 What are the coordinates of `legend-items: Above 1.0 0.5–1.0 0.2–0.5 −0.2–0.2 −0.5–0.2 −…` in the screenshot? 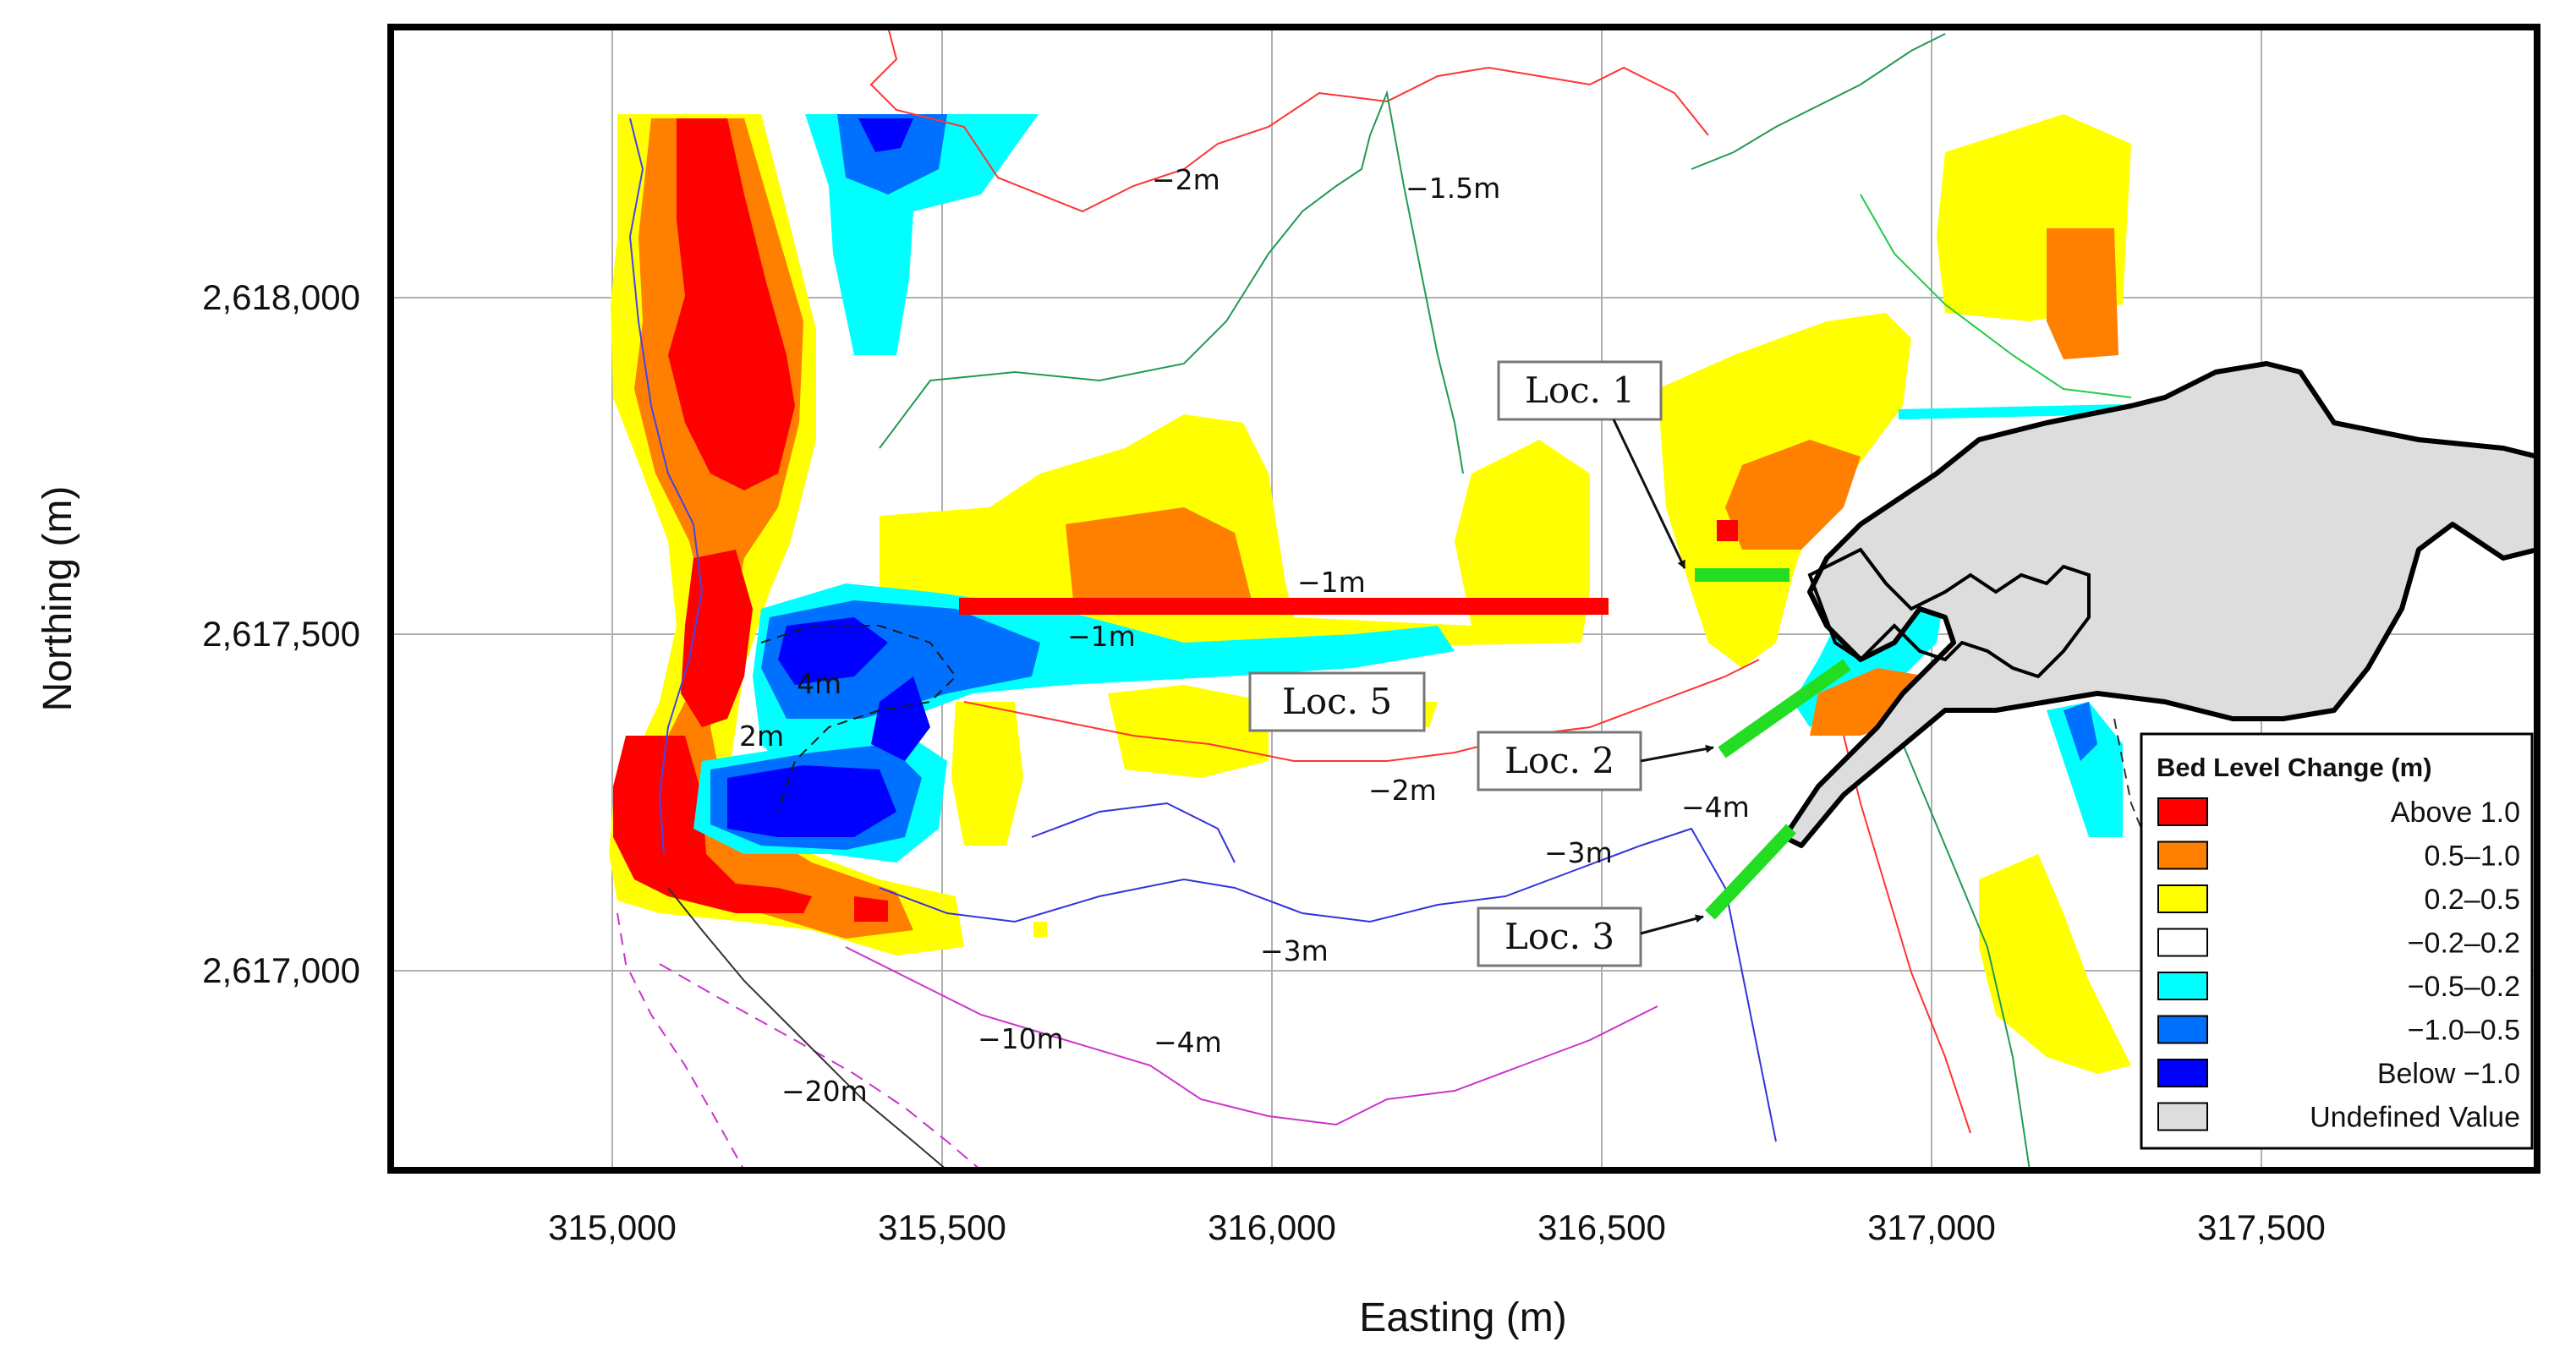 It's located at (2338, 966).